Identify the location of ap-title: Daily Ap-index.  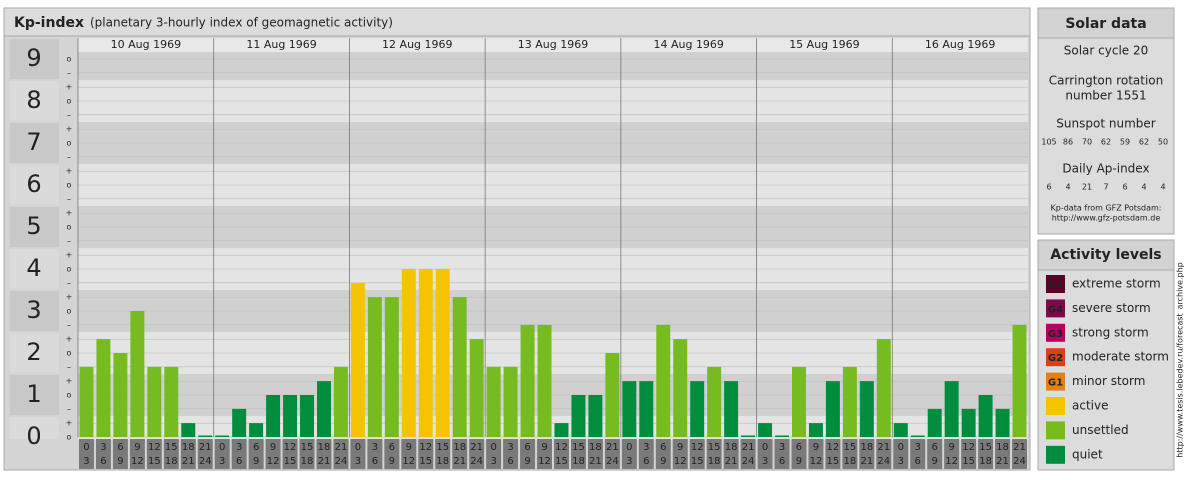
(1105, 169).